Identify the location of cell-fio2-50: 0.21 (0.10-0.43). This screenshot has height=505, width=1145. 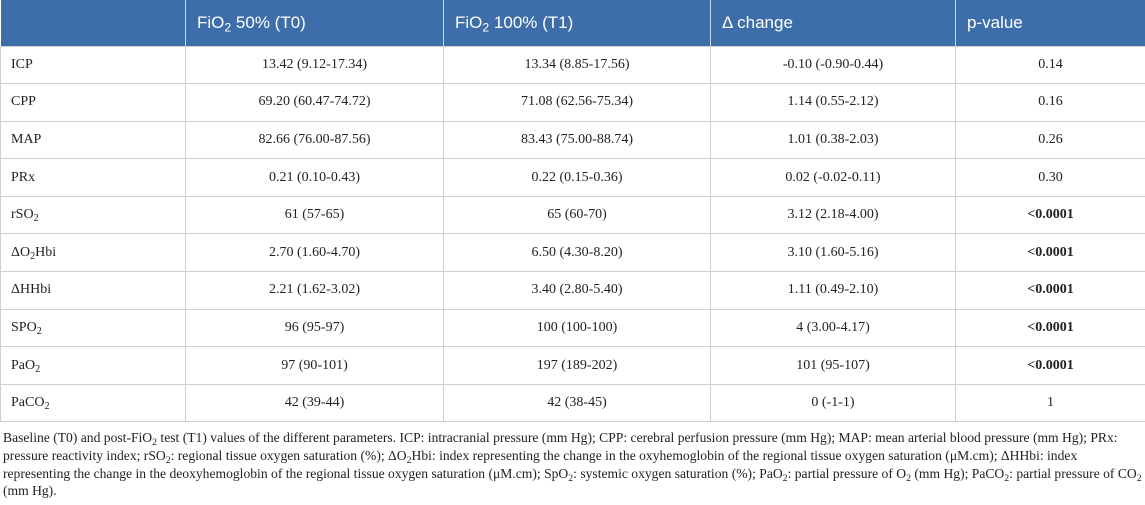
(314, 177).